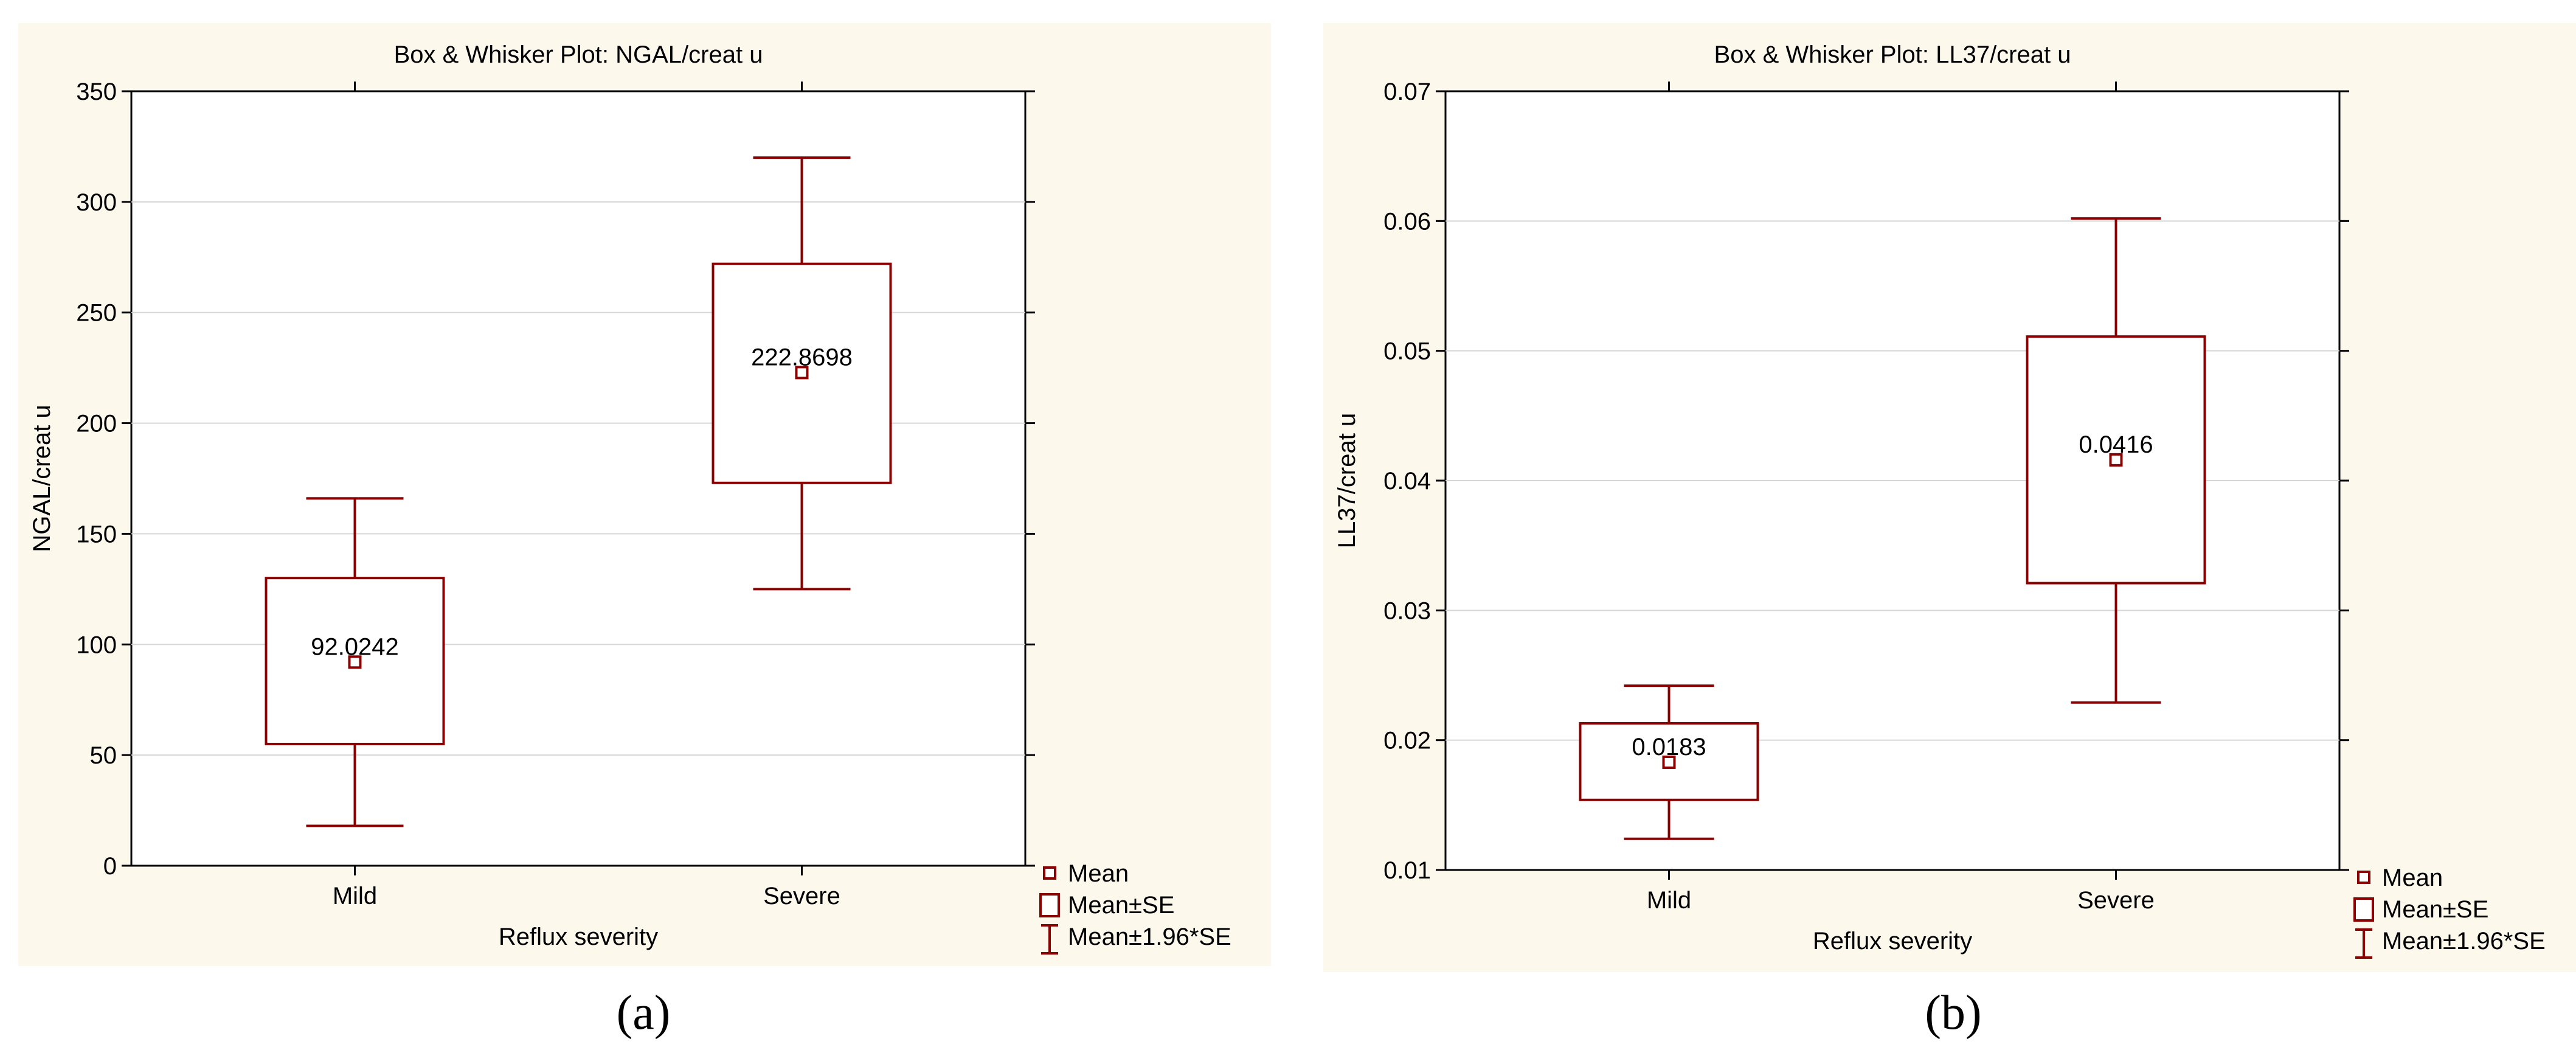  I want to click on caption-b: (b), so click(1953, 1013).